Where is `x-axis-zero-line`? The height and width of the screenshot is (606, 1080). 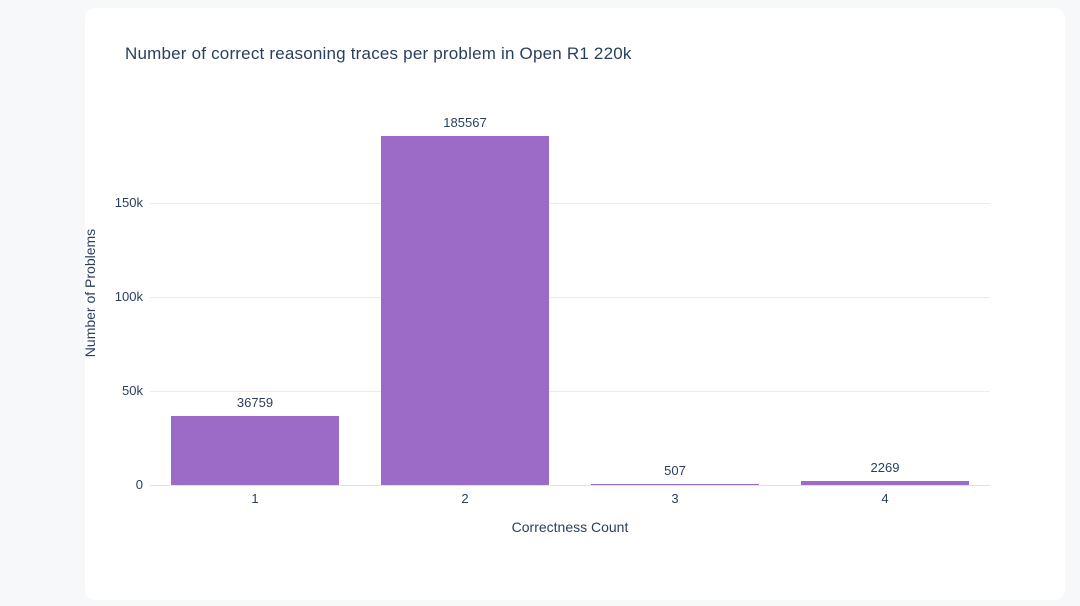 x-axis-zero-line is located at coordinates (570, 485).